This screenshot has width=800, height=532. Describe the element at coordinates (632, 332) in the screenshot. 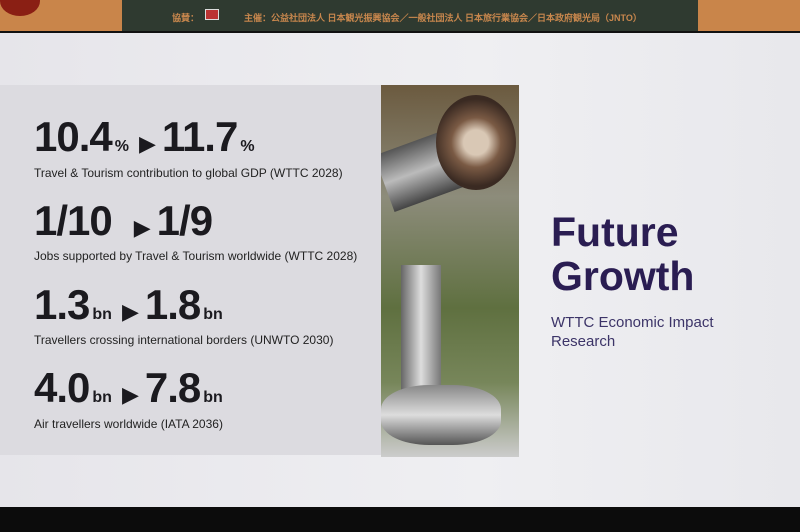

I see `slide-subtitle: WTTC Economic Impact Research` at that location.